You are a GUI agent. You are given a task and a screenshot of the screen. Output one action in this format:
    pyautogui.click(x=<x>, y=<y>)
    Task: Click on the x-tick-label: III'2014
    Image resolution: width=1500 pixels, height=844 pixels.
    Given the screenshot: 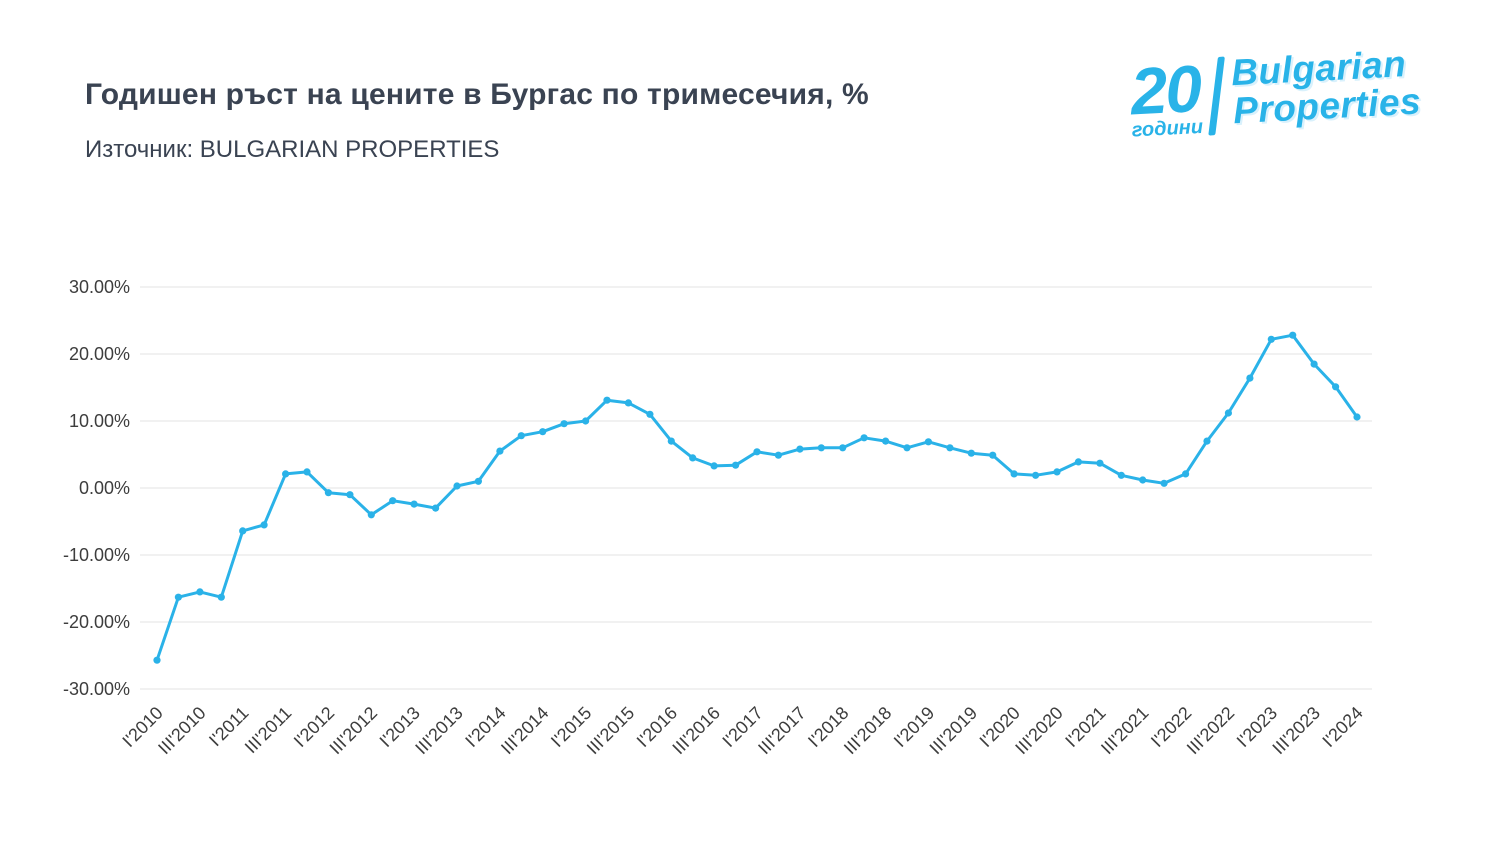 What is the action you would take?
    pyautogui.click(x=524, y=730)
    